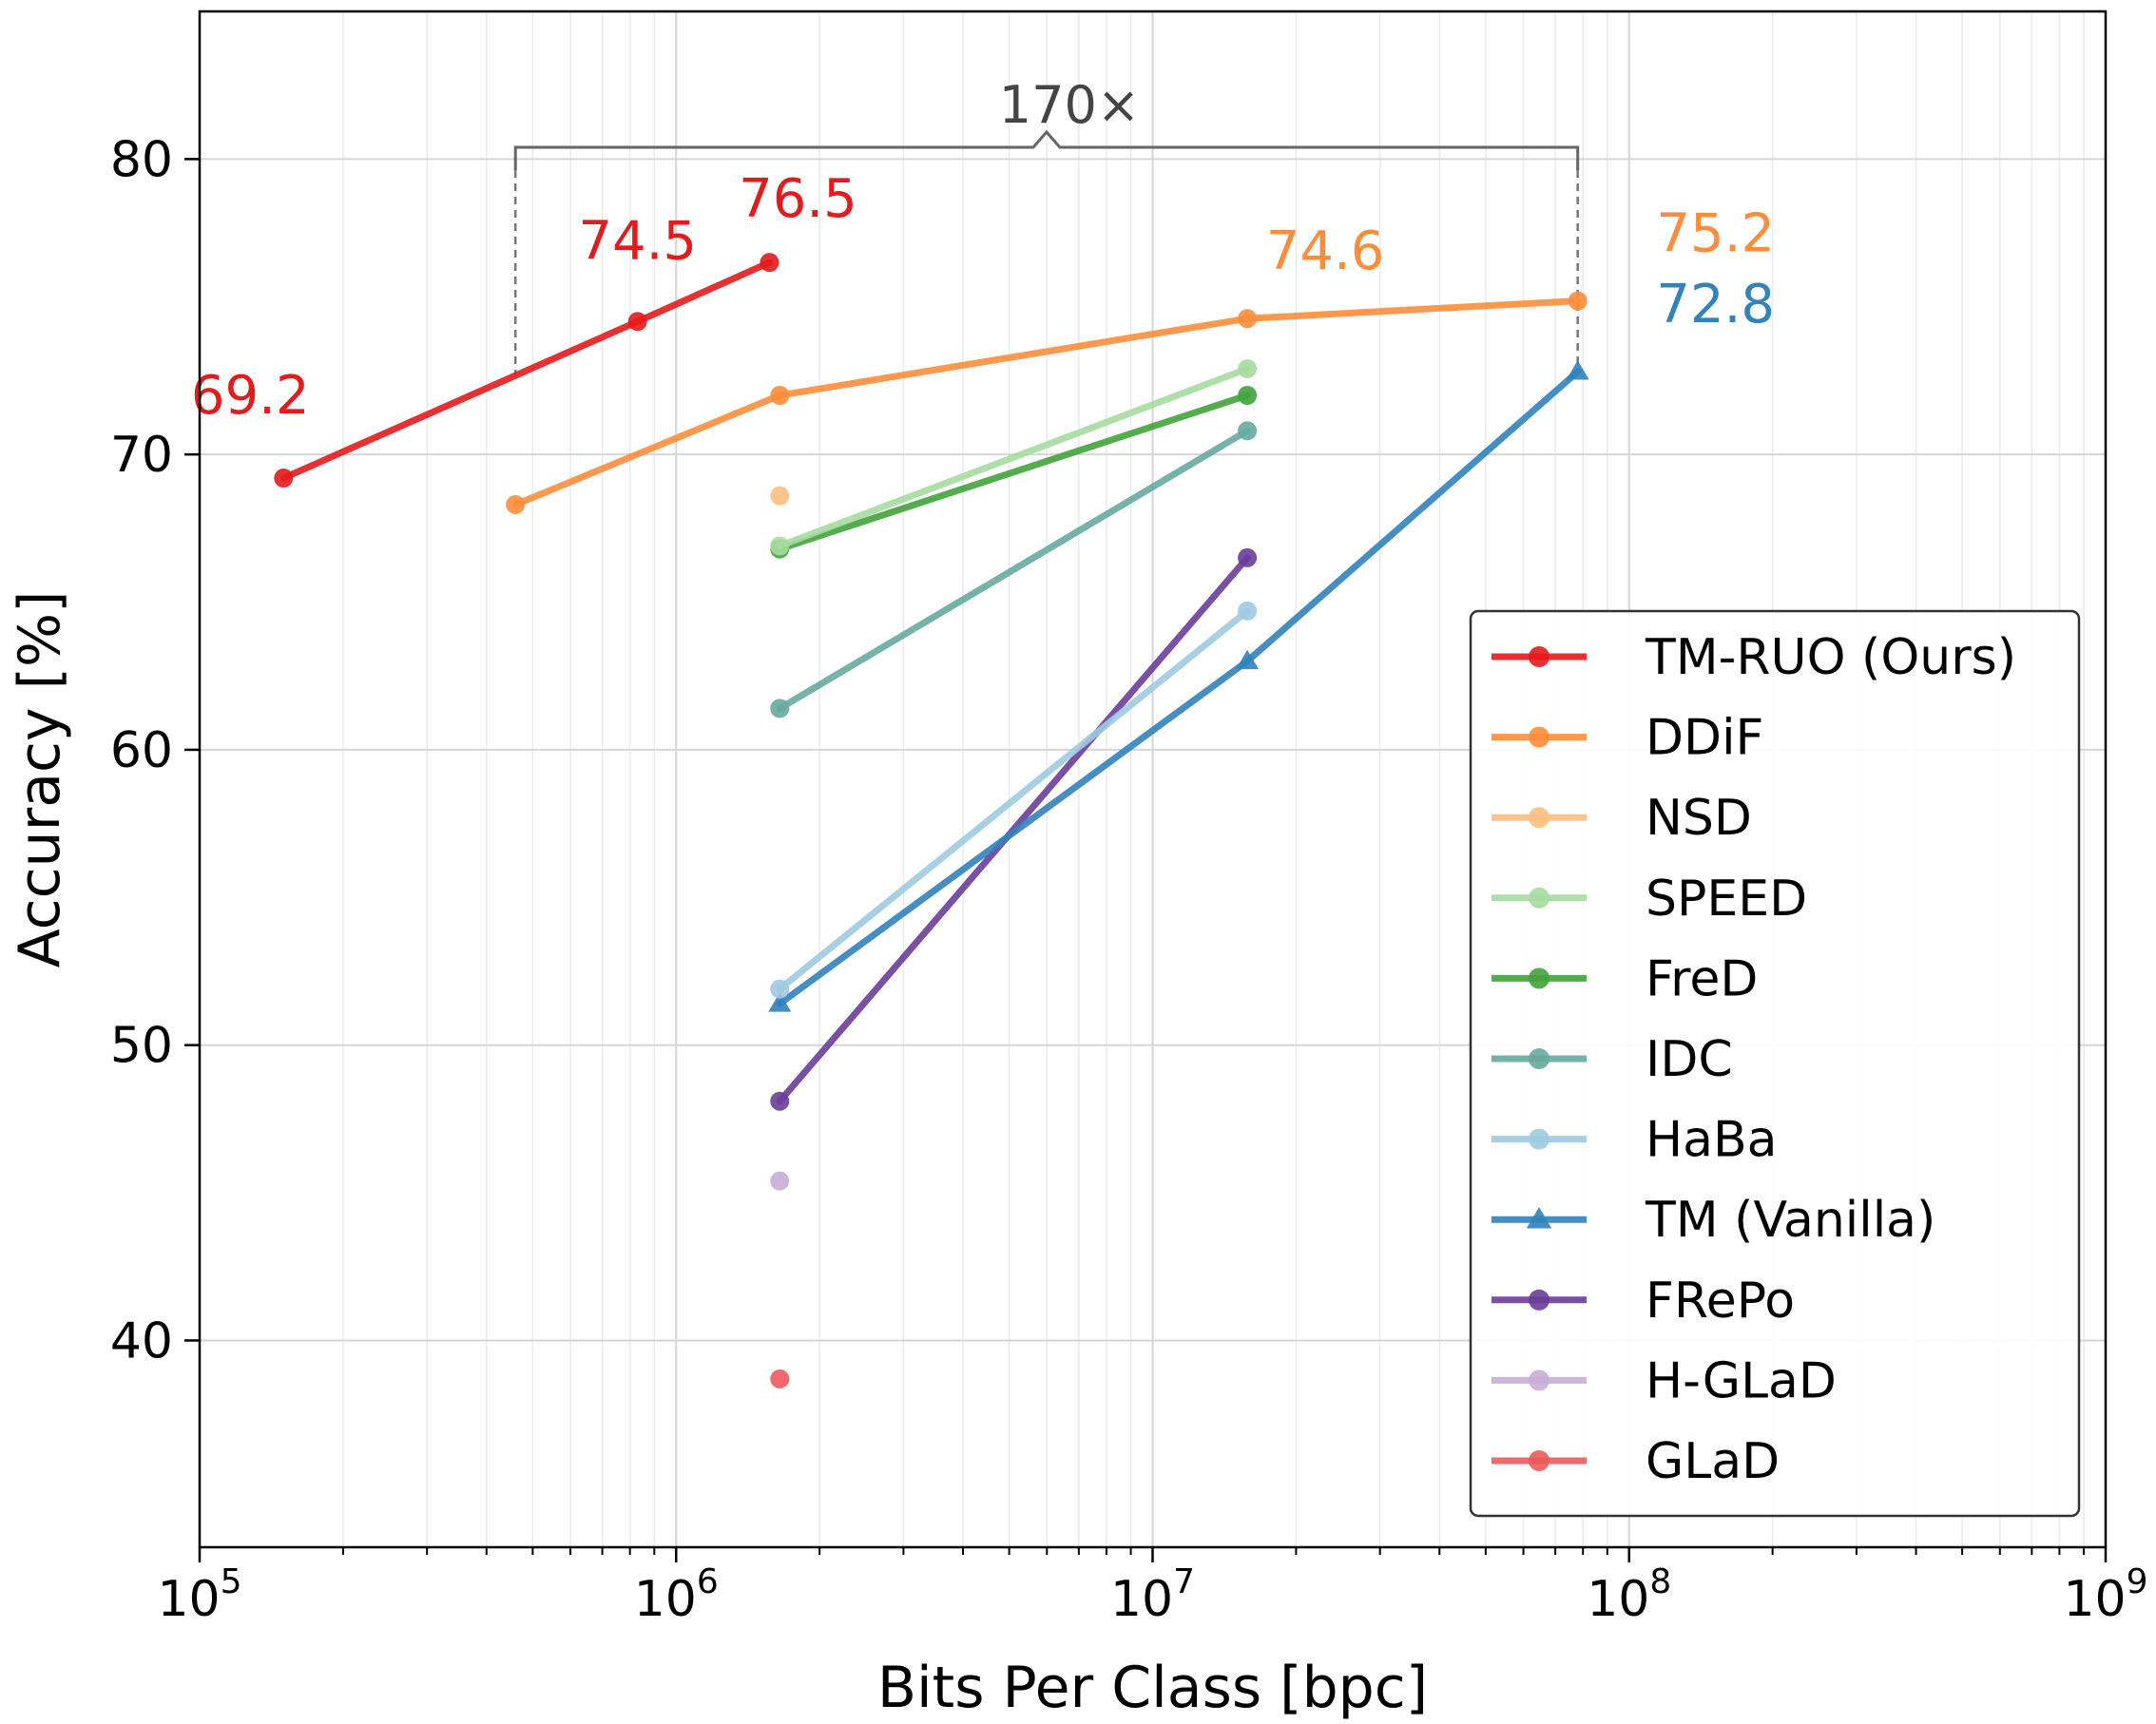 The width and height of the screenshot is (2156, 1724). I want to click on series-glad, so click(780, 1379).